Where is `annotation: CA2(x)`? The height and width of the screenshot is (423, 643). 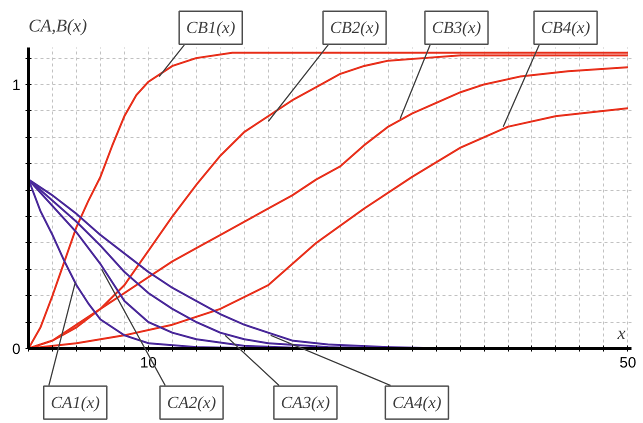
annotation: CA2(x) is located at coordinates (191, 402).